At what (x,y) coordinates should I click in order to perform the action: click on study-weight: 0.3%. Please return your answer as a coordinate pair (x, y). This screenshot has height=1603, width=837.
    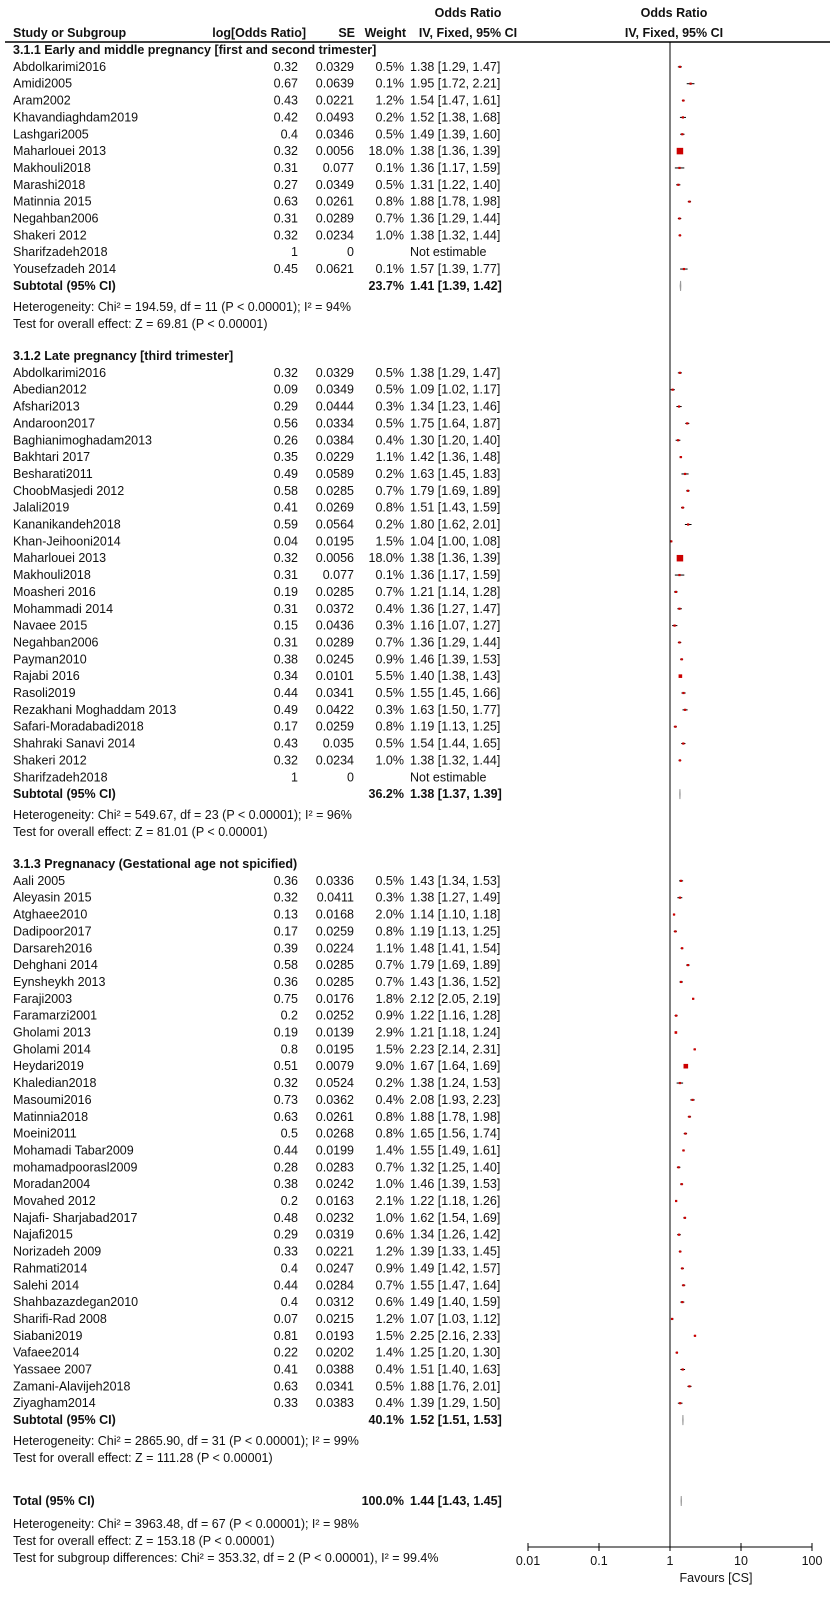
    Looking at the image, I should click on (390, 407).